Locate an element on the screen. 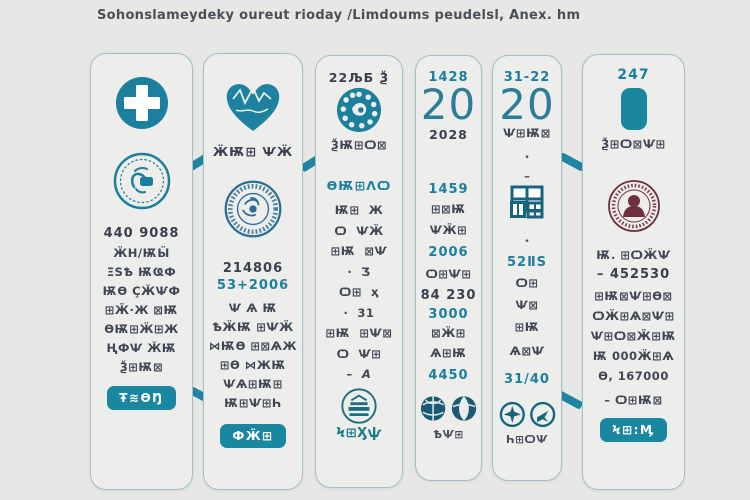 This screenshot has height=500, width=750. text-line: ⊞Ѭ ⊠Ѱ is located at coordinates (359, 251).